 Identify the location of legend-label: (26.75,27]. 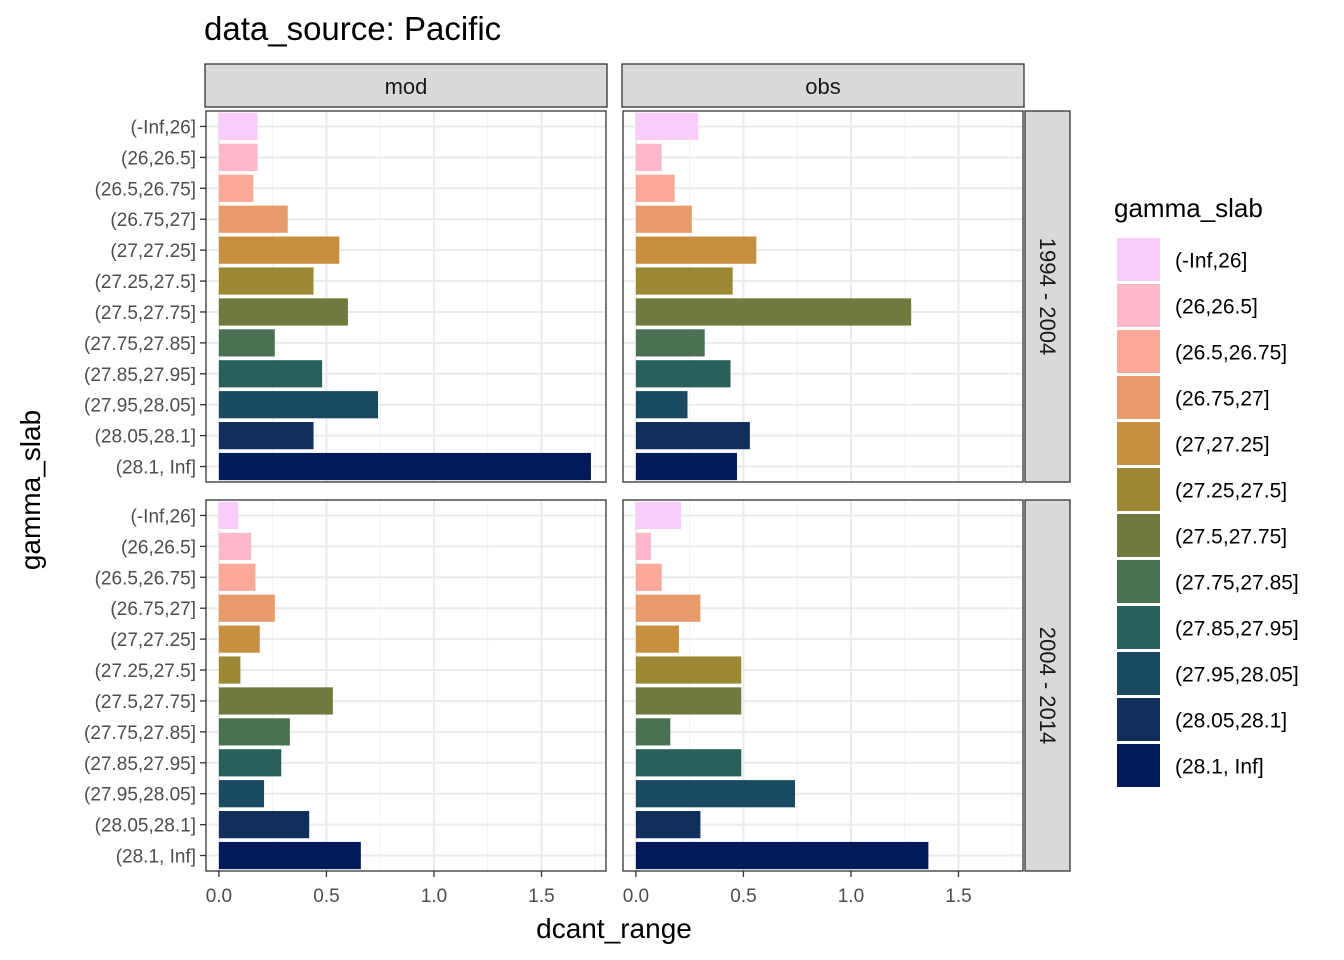
(1222, 399).